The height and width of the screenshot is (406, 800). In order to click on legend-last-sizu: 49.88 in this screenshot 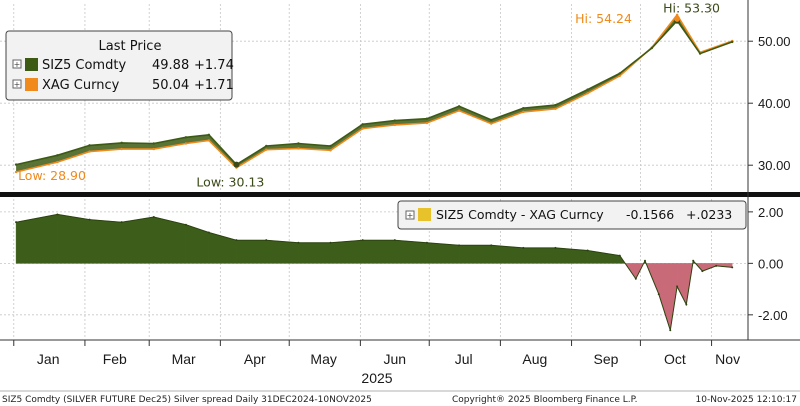, I will do `click(170, 65)`.